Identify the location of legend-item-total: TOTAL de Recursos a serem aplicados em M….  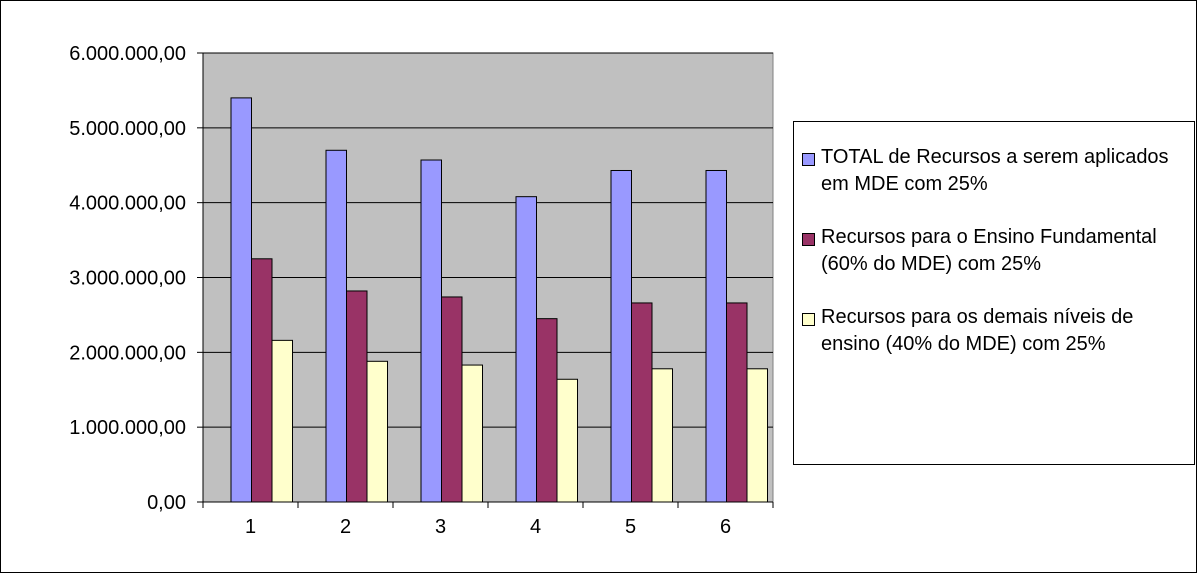
(998, 171).